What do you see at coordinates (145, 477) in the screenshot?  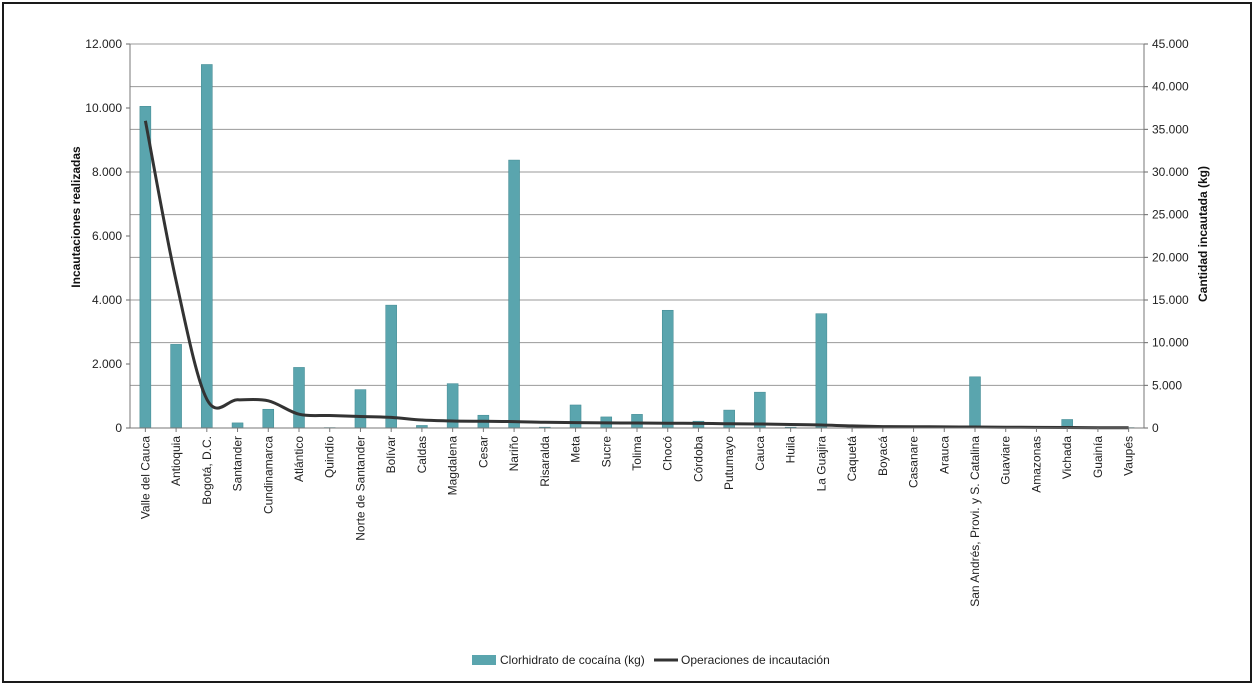 I see `x-tick-label: Valle del Cauca` at bounding box center [145, 477].